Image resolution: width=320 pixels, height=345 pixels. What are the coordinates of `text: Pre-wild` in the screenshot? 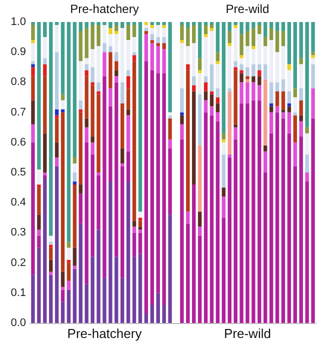 It's located at (248, 9).